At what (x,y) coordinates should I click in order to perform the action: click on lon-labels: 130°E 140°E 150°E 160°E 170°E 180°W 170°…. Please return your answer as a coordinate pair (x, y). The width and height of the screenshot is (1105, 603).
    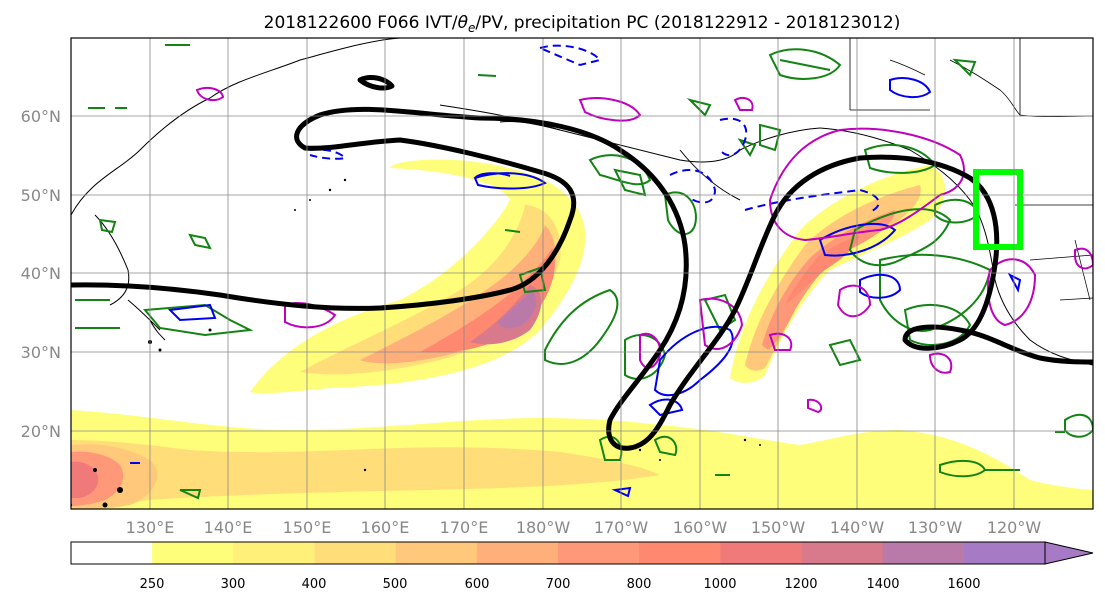
    Looking at the image, I should click on (584, 527).